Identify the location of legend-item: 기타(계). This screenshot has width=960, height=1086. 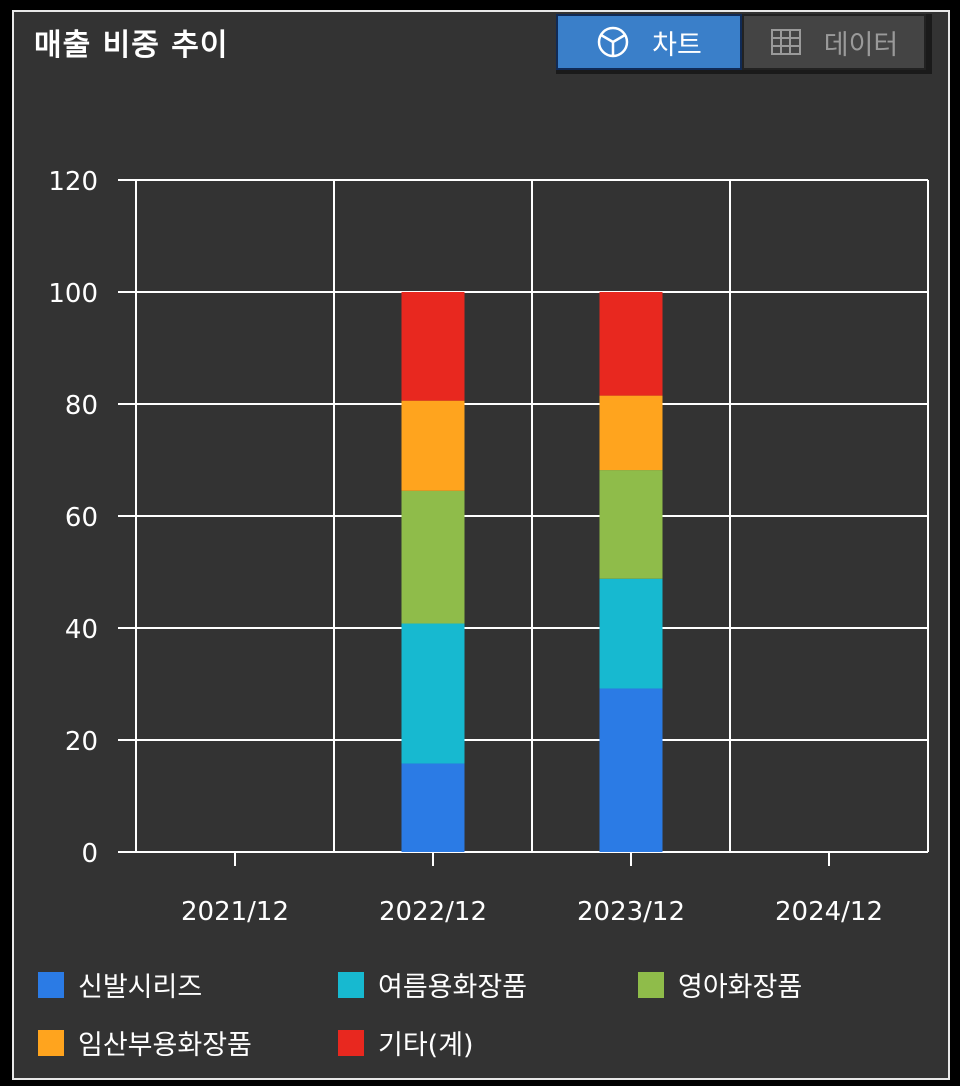
(406, 1042).